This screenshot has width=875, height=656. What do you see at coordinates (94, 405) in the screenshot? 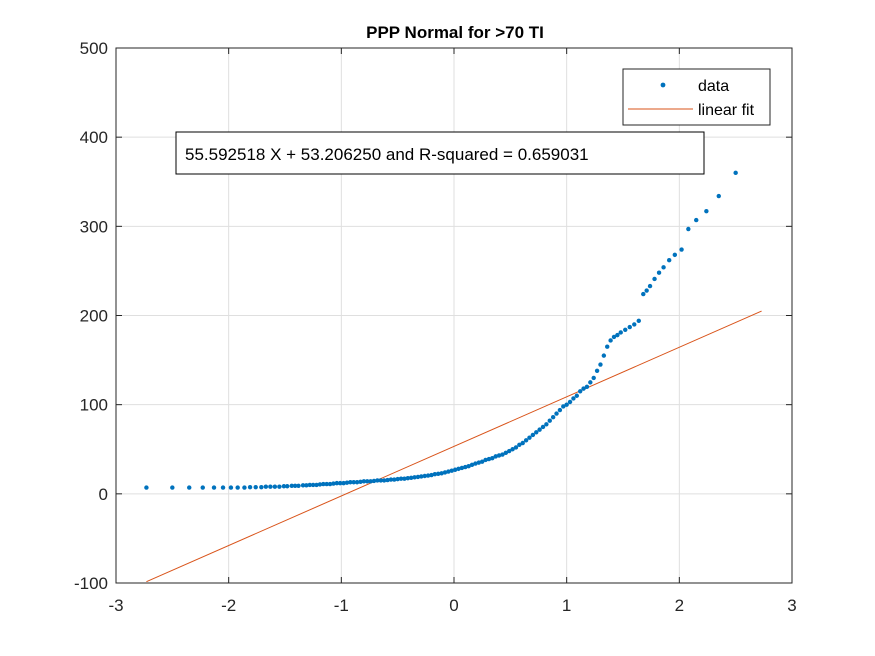
I see `y-tick-label: 100` at bounding box center [94, 405].